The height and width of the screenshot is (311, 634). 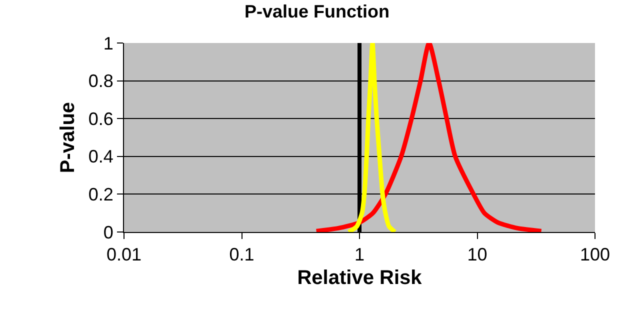 What do you see at coordinates (124, 254) in the screenshot?
I see `x-tick-label: 0.01` at bounding box center [124, 254].